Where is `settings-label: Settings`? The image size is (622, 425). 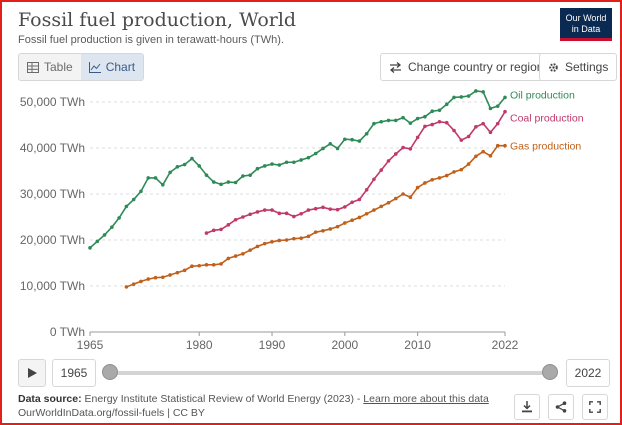 settings-label: Settings is located at coordinates (587, 67).